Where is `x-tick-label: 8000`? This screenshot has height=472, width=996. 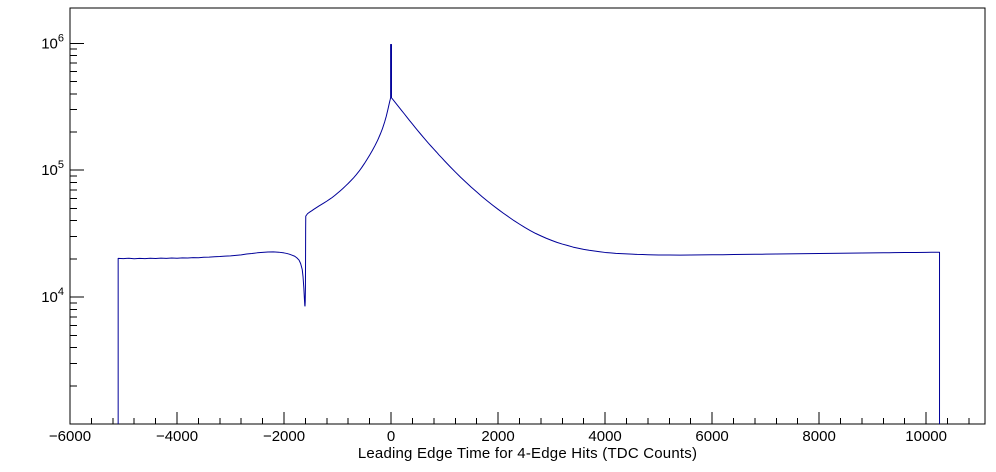
x-tick-label: 8000 is located at coordinates (818, 436).